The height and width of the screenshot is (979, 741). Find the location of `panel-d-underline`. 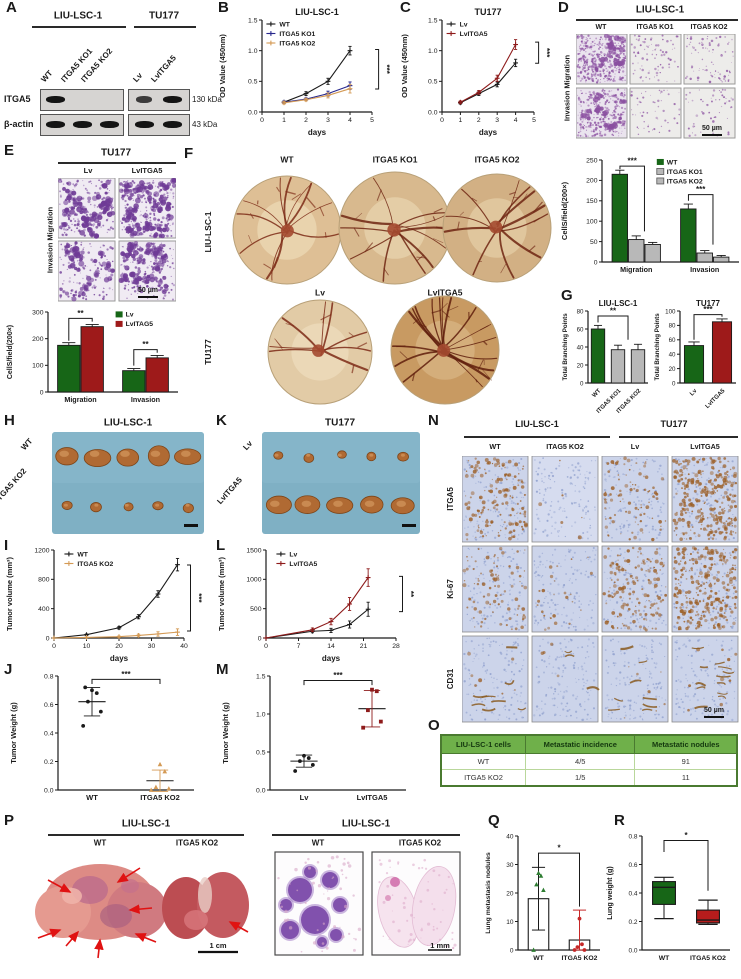

panel-d-underline is located at coordinates (657, 20).